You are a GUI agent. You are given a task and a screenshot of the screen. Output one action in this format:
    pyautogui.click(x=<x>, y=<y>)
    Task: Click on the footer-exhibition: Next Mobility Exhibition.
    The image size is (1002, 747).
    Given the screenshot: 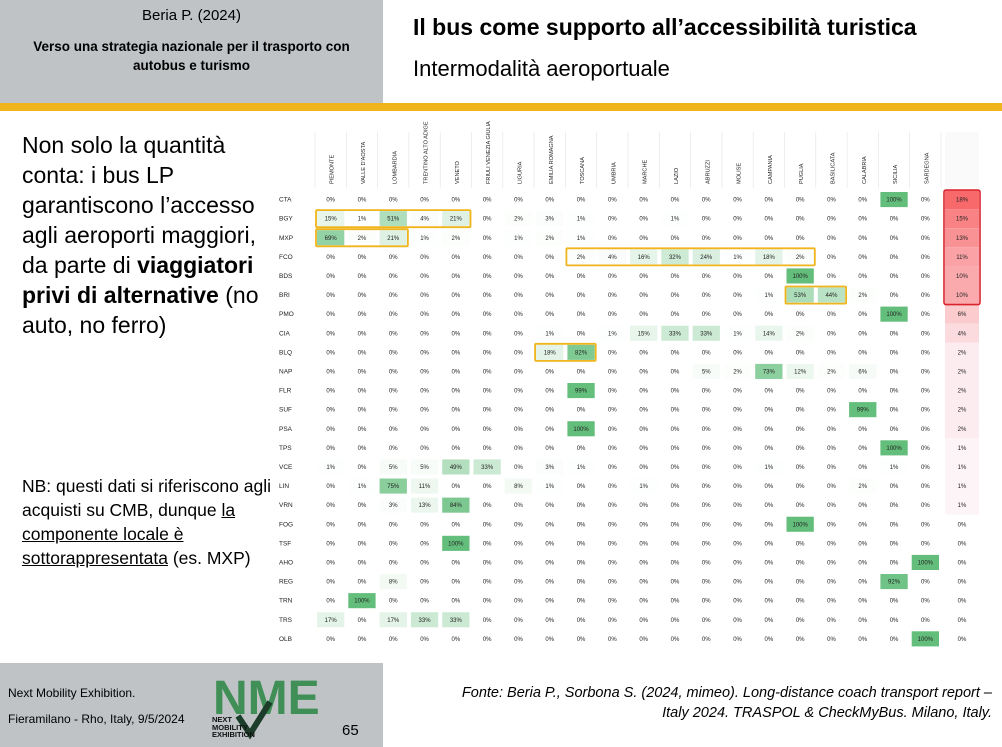 What is the action you would take?
    pyautogui.click(x=72, y=693)
    